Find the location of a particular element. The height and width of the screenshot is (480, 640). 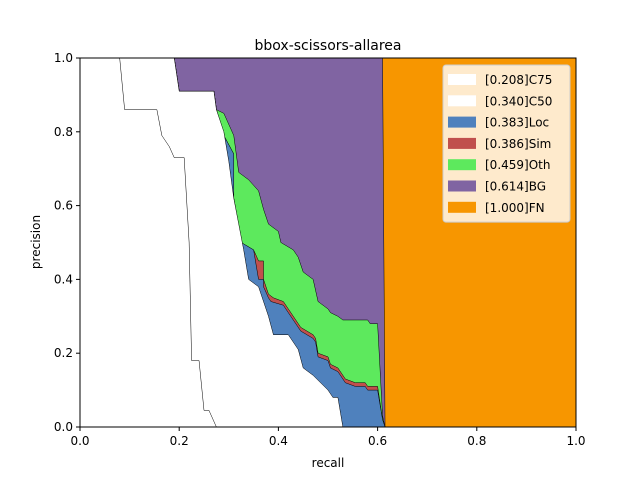

y-axis-label: precision is located at coordinates (36, 242).